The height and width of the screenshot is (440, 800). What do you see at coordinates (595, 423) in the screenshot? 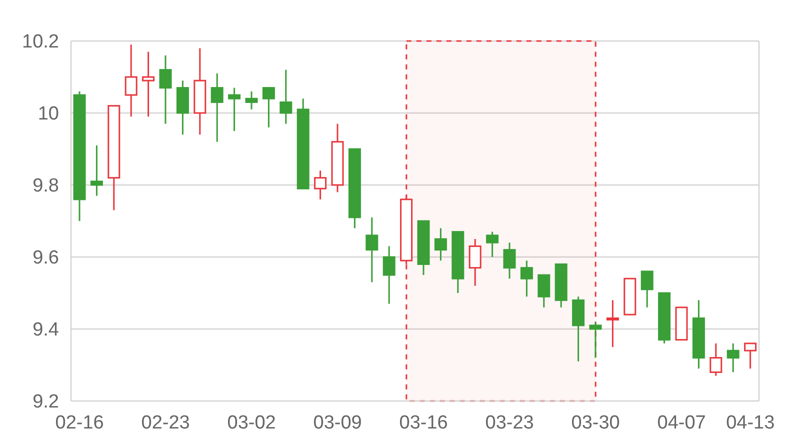
I see `x-tick-label: 03-30` at bounding box center [595, 423].